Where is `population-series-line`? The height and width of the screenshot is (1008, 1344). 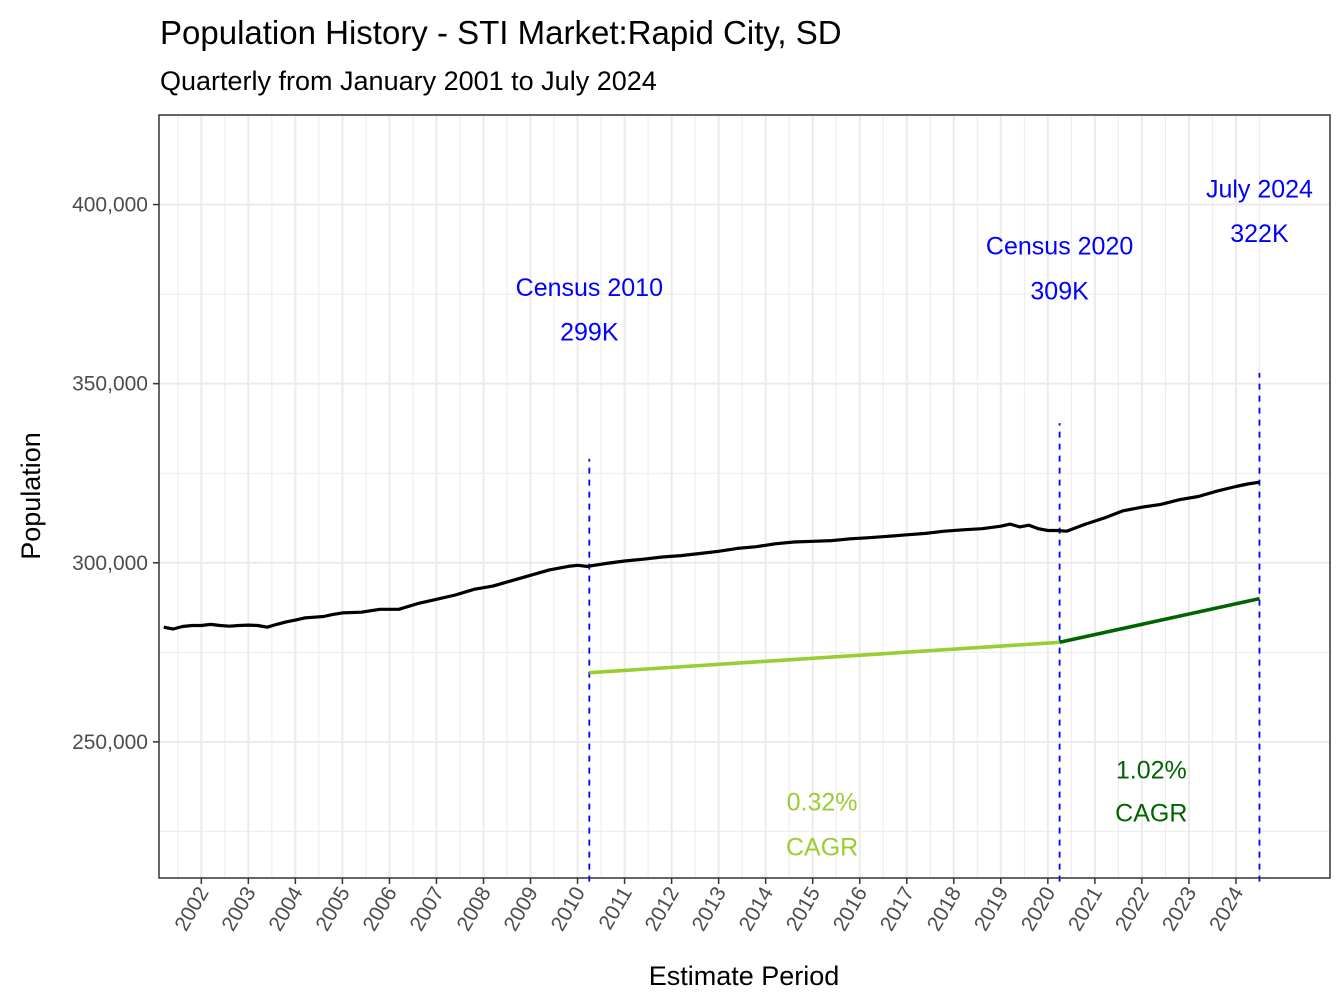
population-series-line is located at coordinates (711, 555).